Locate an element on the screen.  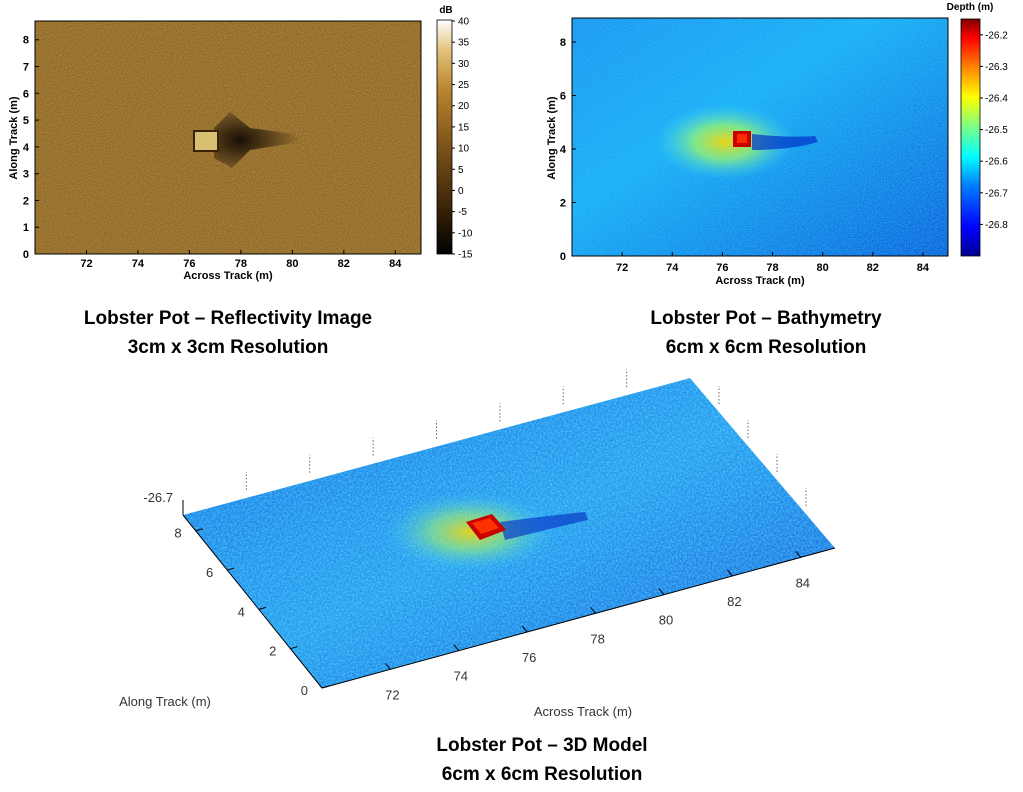
bathymetry-colorbar-tick: -26.8 is located at coordinates (996, 225).